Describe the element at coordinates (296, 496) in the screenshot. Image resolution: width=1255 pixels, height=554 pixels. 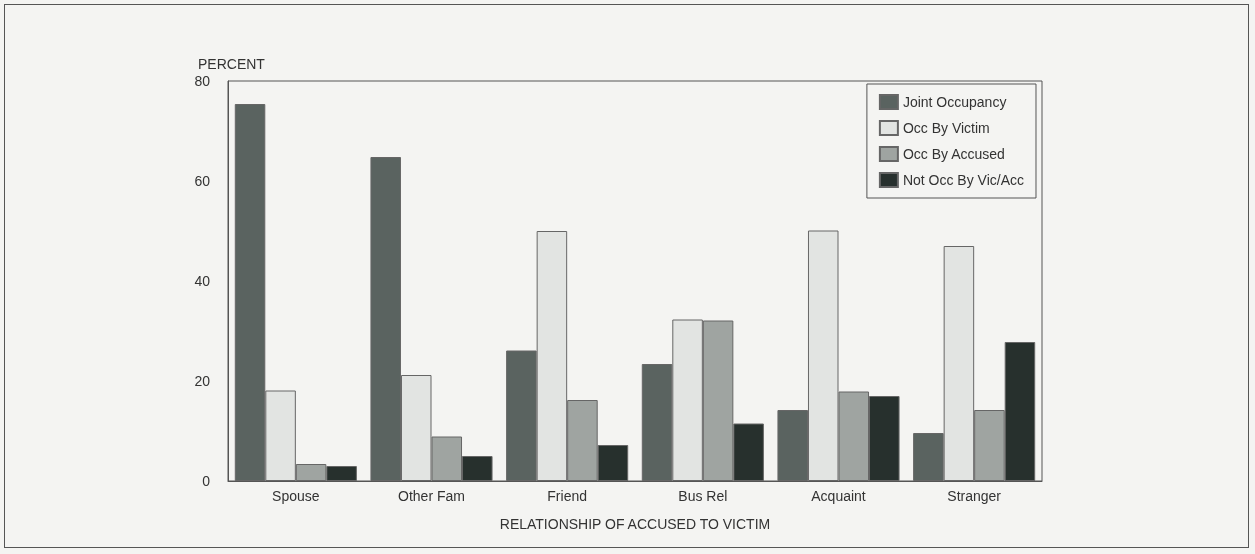
I see `x-tick-label: Spouse` at that location.